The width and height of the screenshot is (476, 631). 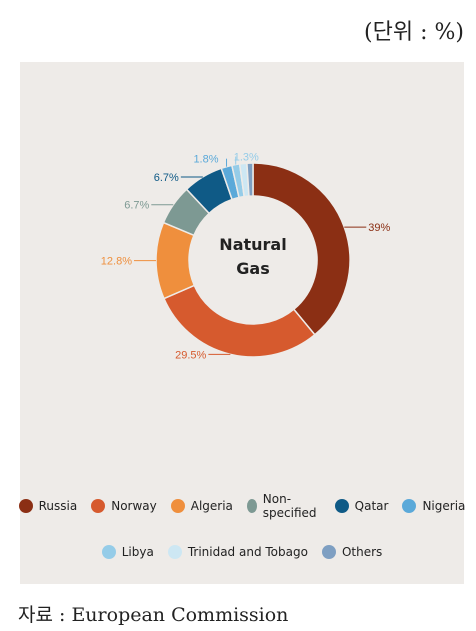 What do you see at coordinates (362, 552) in the screenshot?
I see `legend-label: Others` at bounding box center [362, 552].